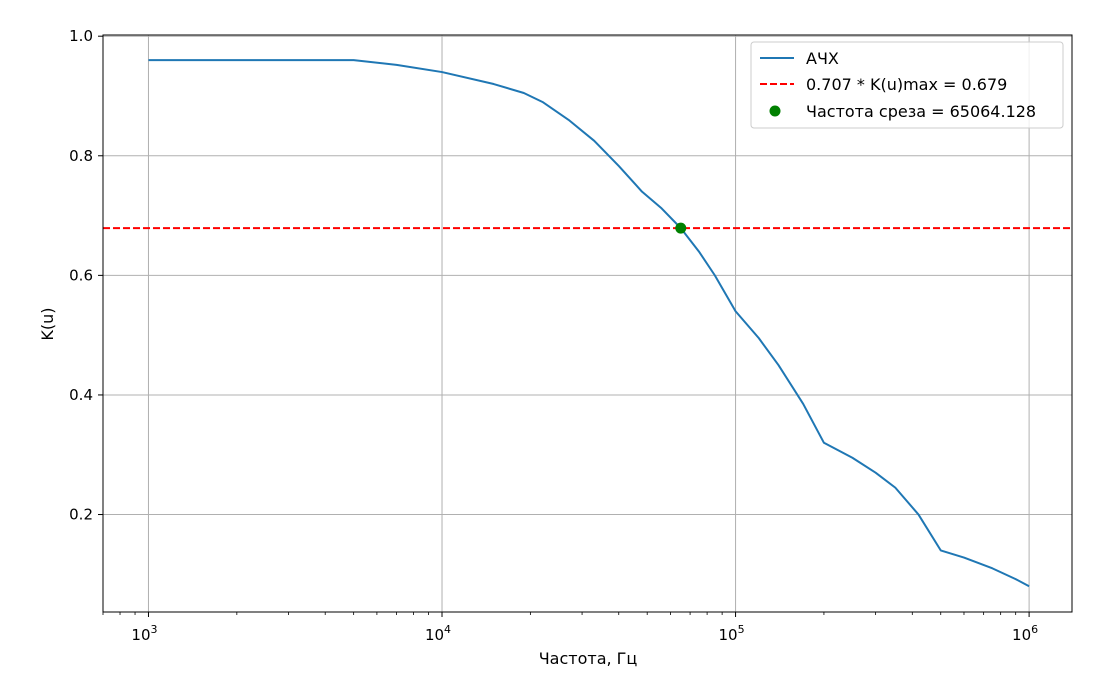 This screenshot has width=1118, height=680. I want to click on x-tick-label: 10⁵, so click(732, 633).